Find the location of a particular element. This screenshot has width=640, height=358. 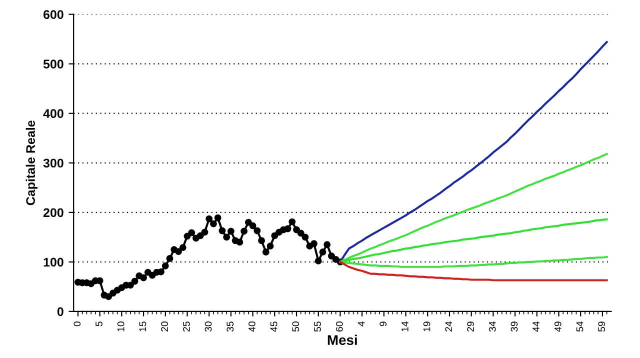

y-axis-title: Capitale Reale is located at coordinates (32, 163).